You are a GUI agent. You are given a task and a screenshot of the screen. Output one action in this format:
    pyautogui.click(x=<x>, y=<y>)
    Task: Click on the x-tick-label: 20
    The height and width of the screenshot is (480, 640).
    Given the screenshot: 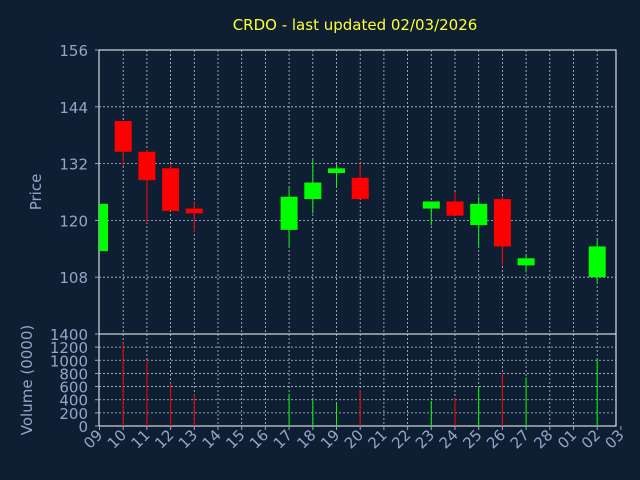 What is the action you would take?
    pyautogui.click(x=354, y=439)
    